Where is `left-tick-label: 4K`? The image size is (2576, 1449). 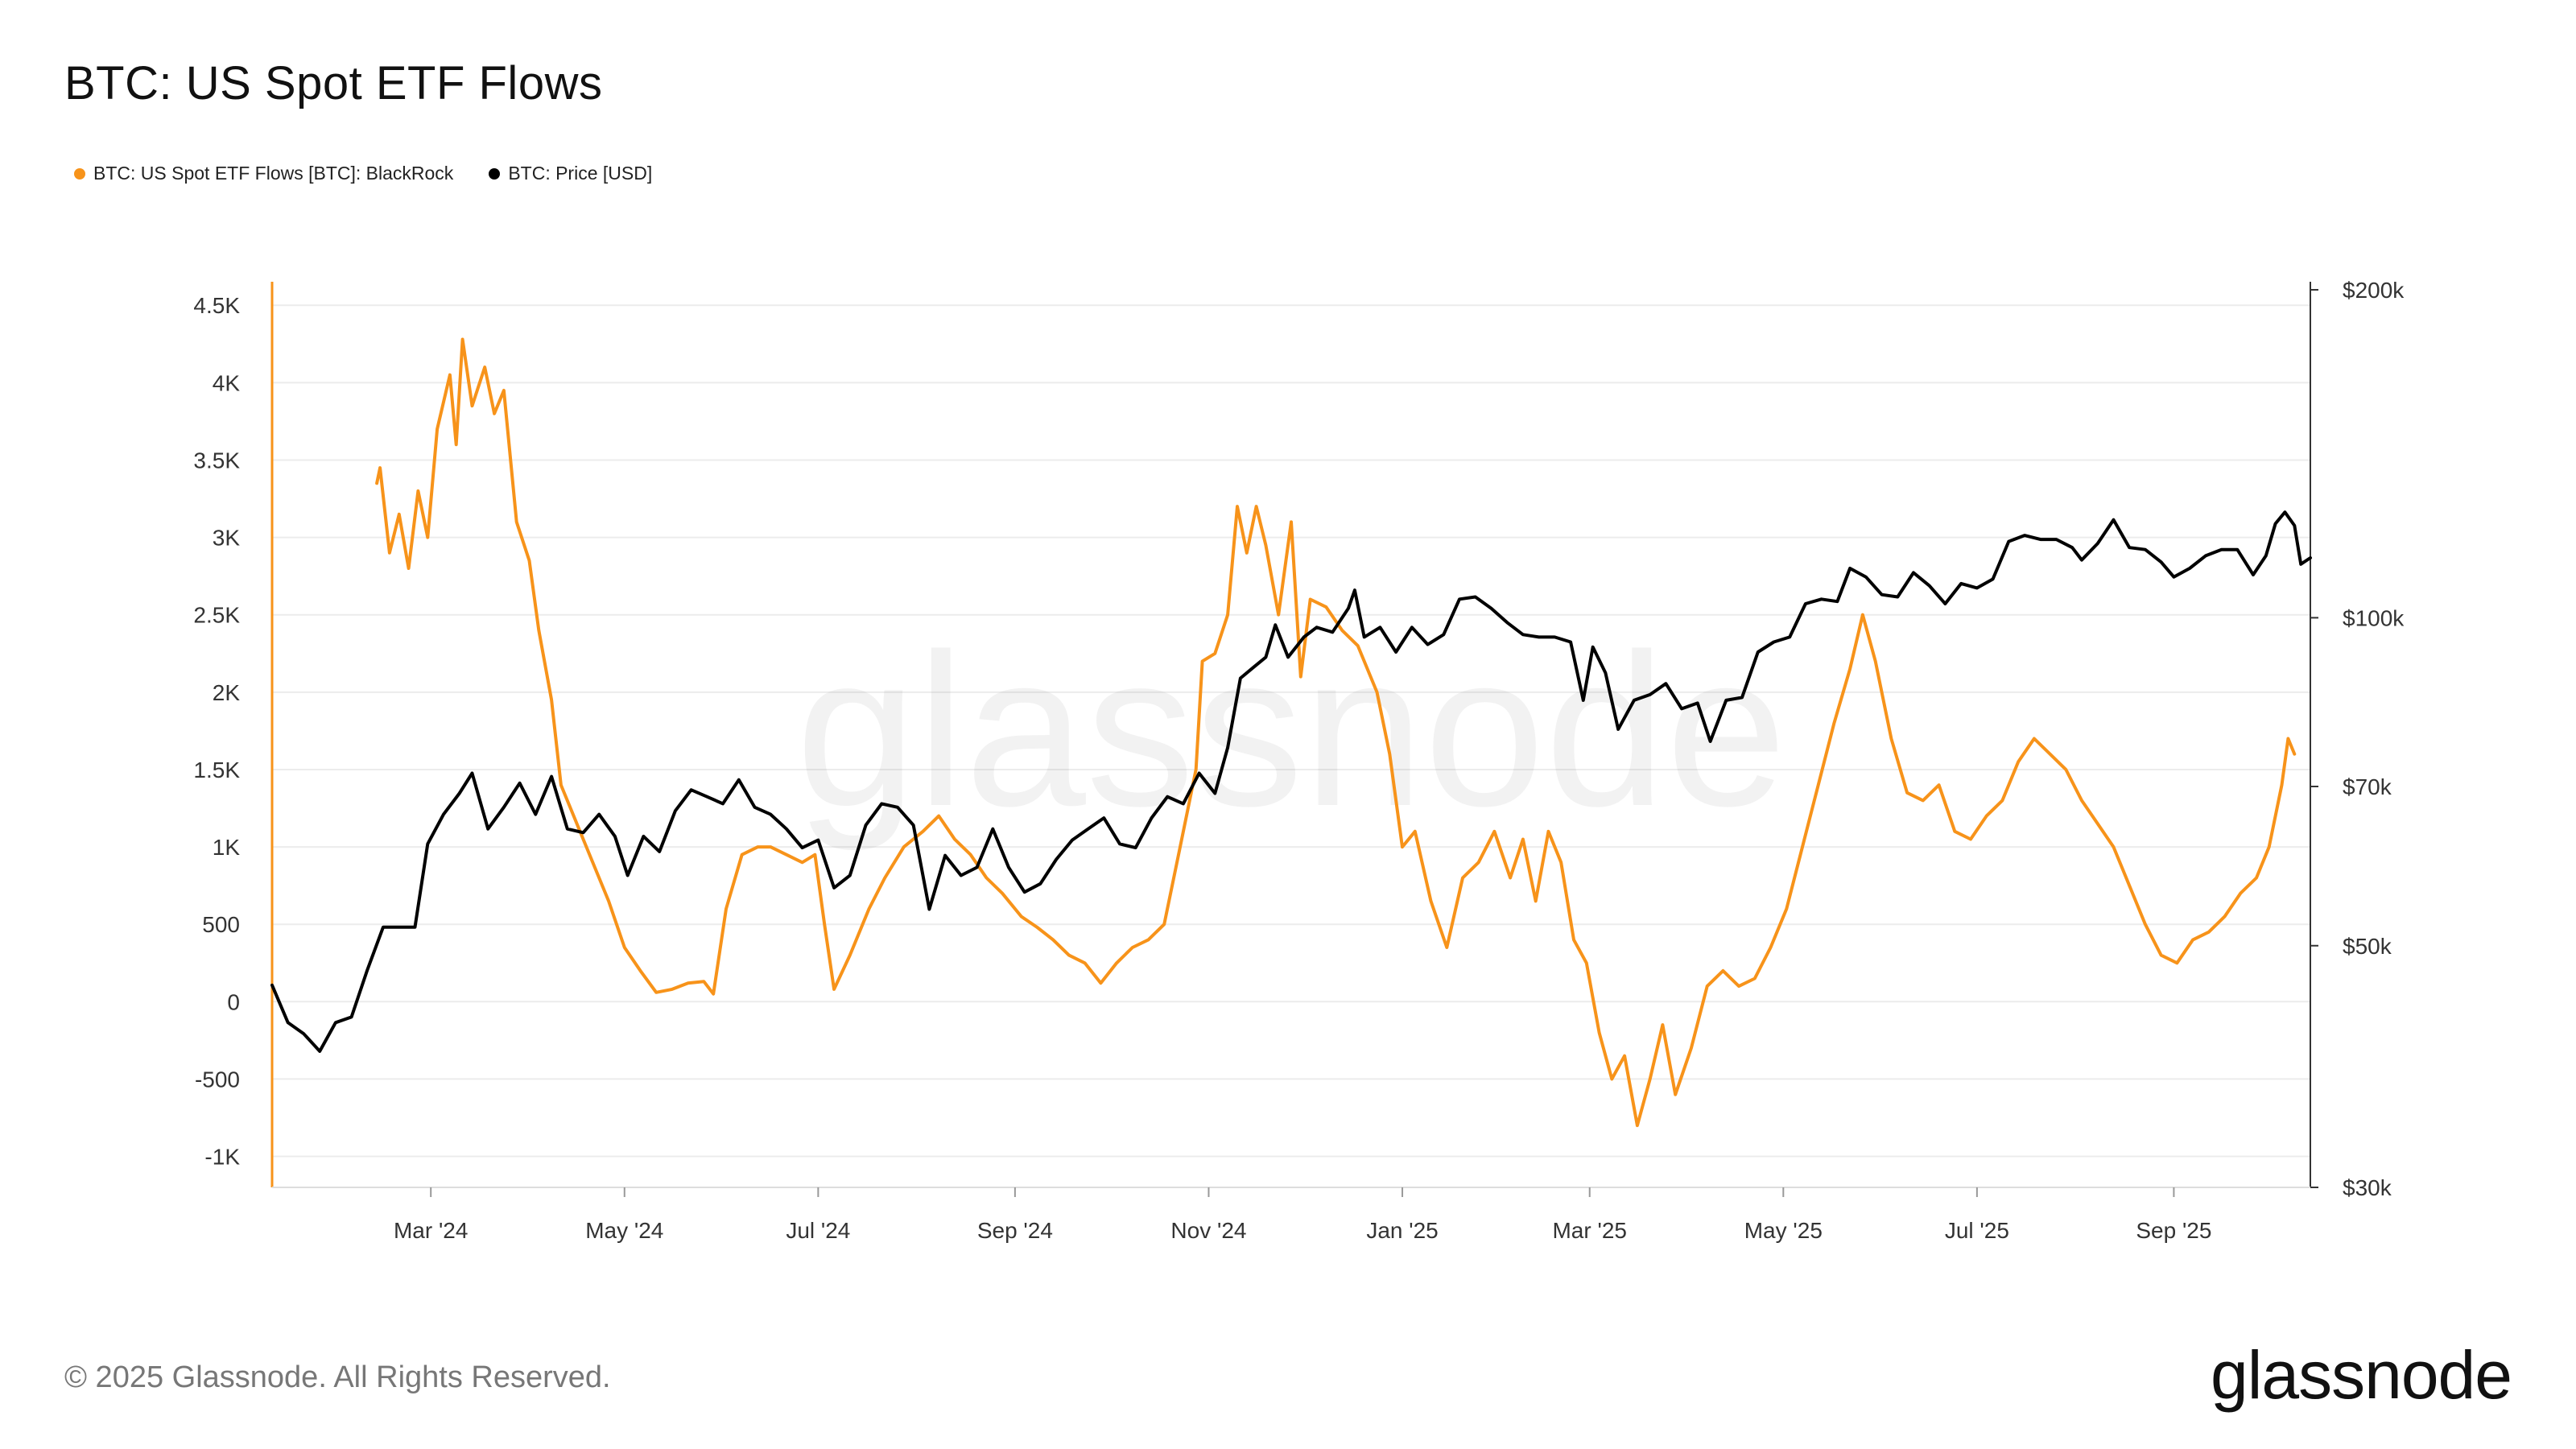
left-tick-label: 4K is located at coordinates (227, 382).